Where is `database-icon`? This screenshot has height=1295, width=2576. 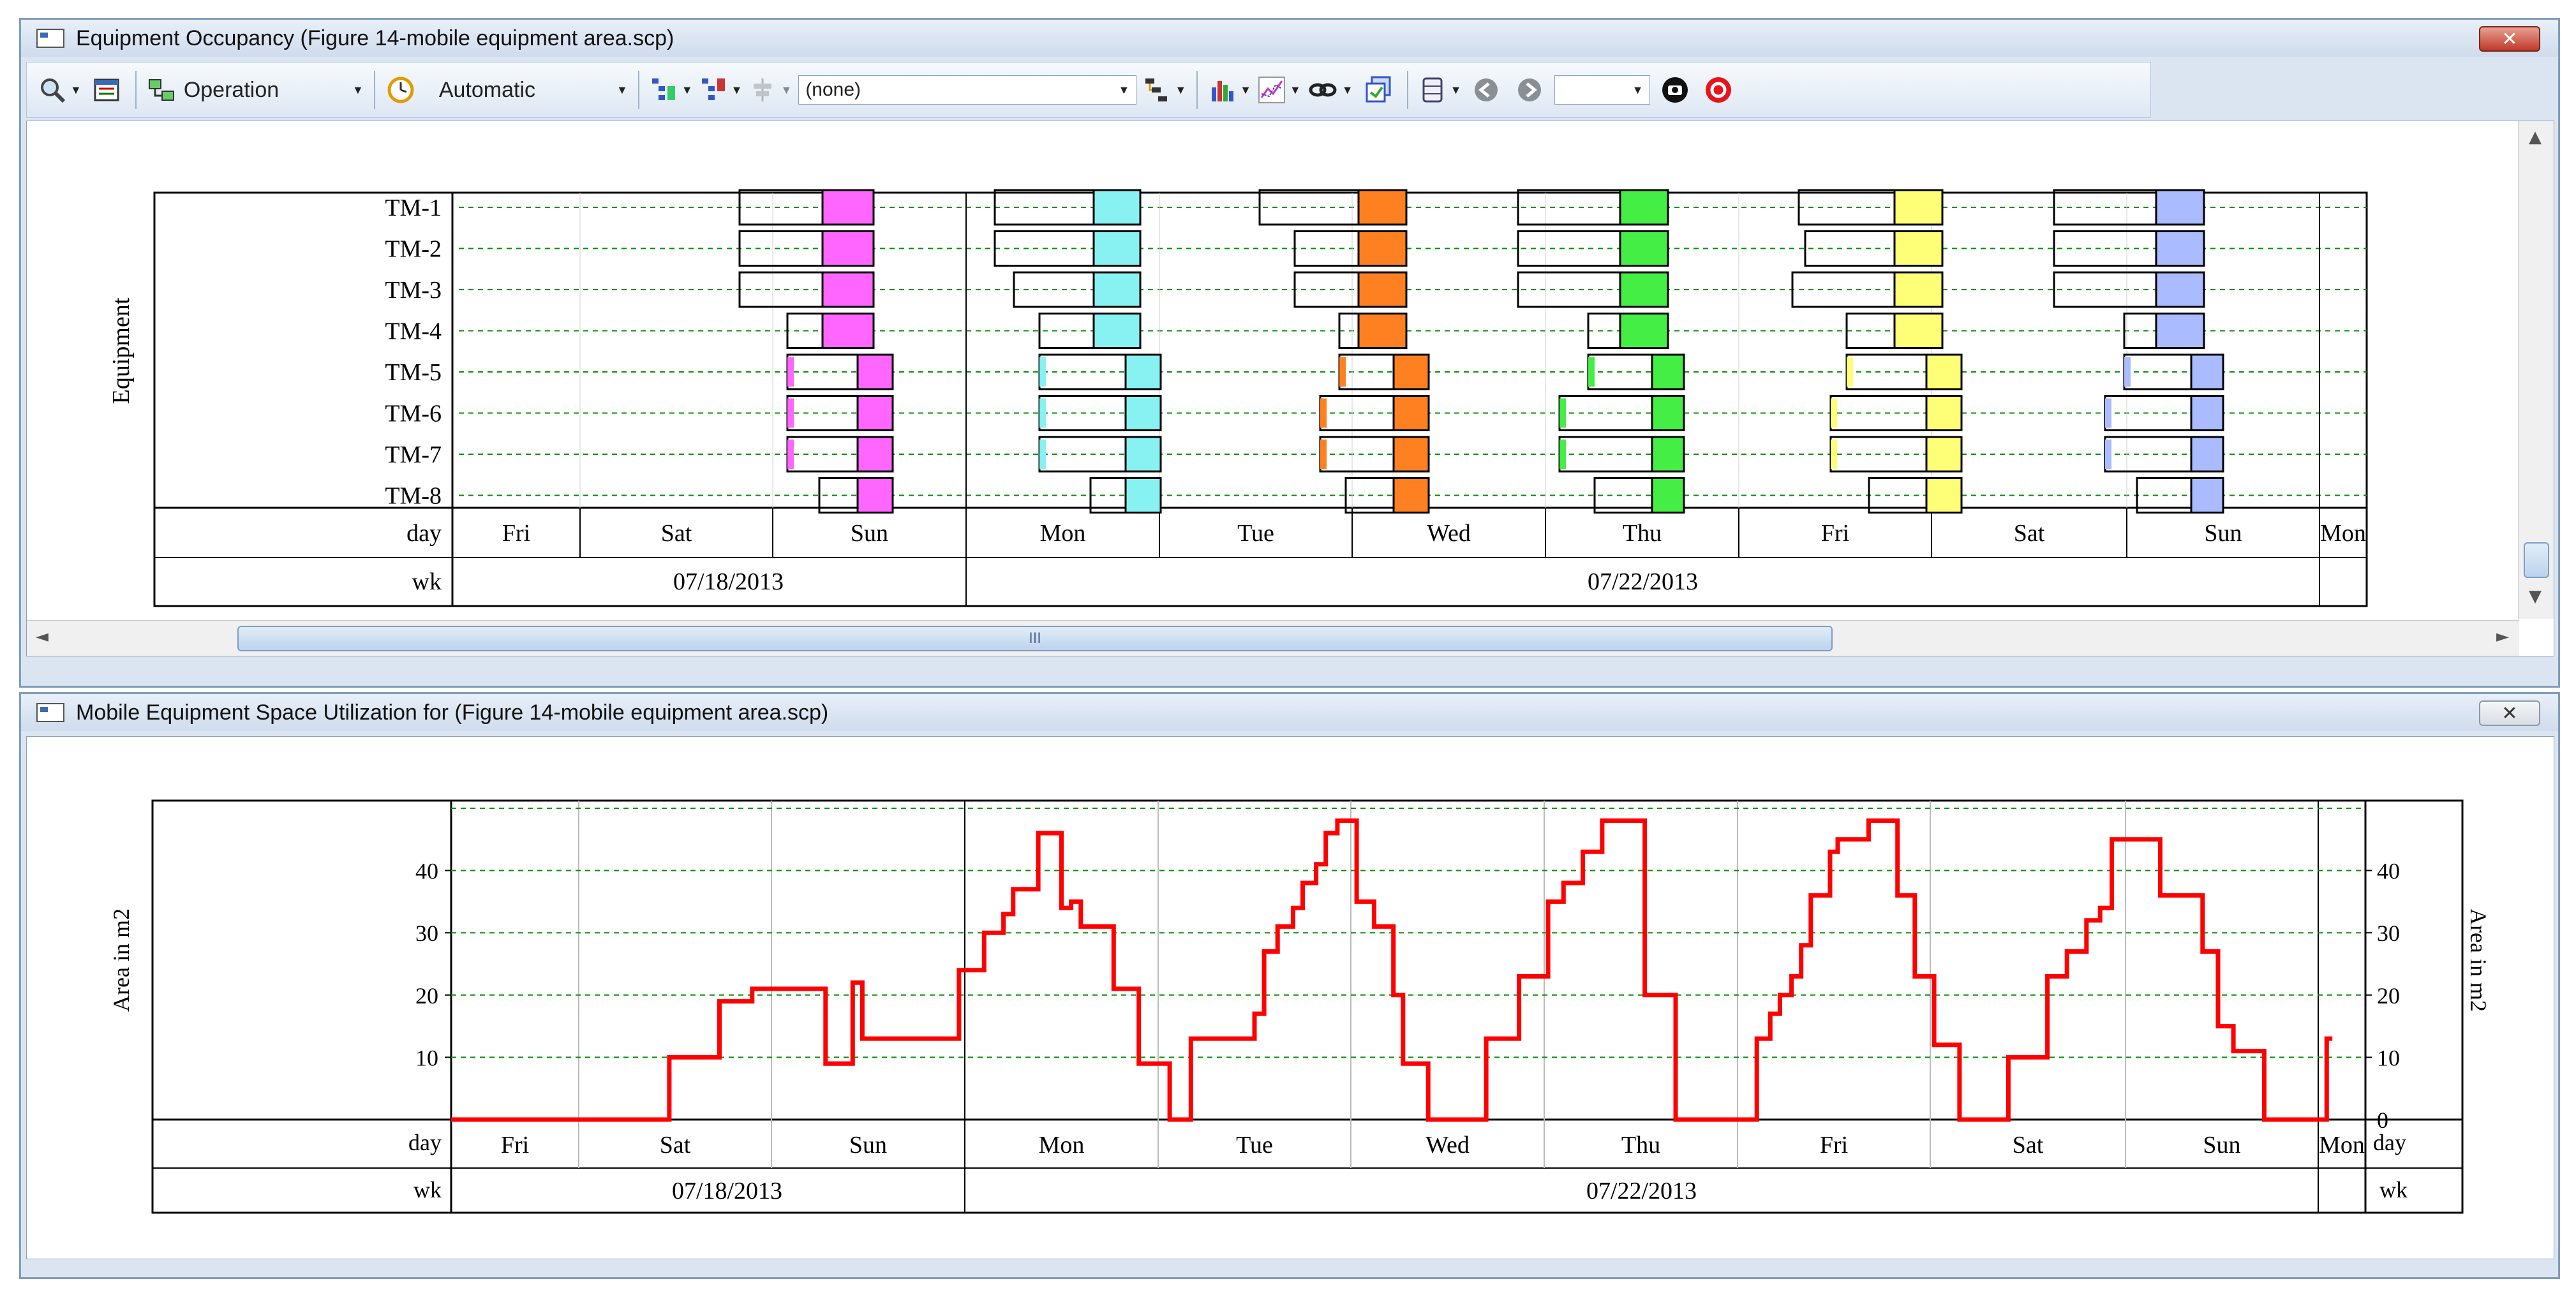
database-icon is located at coordinates (1432, 90).